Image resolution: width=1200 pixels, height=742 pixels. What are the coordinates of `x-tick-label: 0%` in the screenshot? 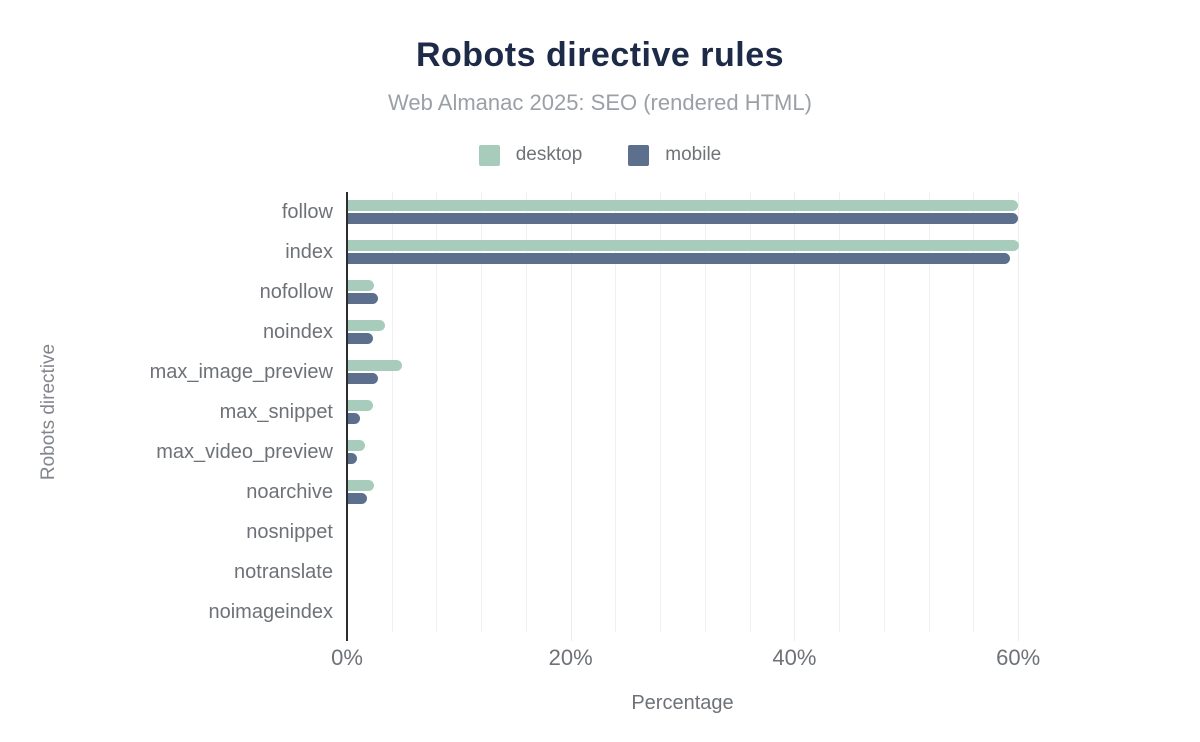 It's located at (347, 657).